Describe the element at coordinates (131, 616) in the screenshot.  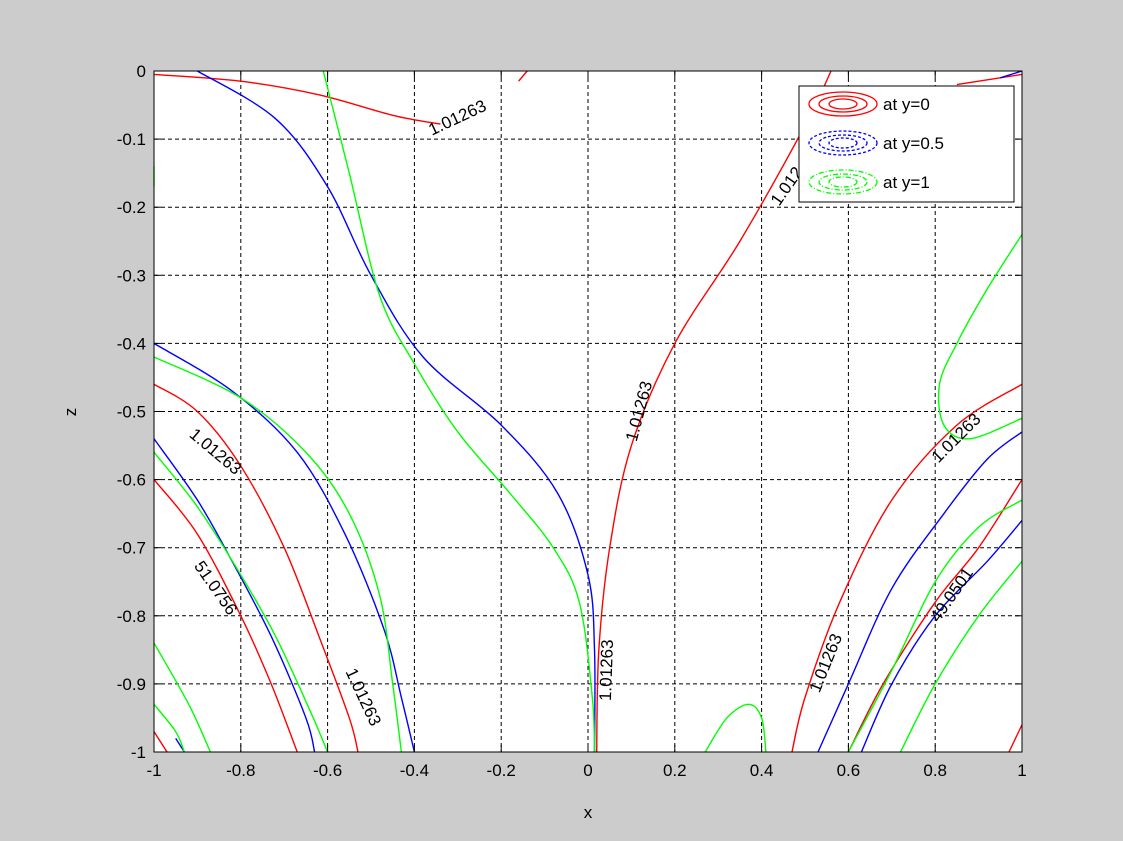
I see `y-tick-label: -0.8` at that location.